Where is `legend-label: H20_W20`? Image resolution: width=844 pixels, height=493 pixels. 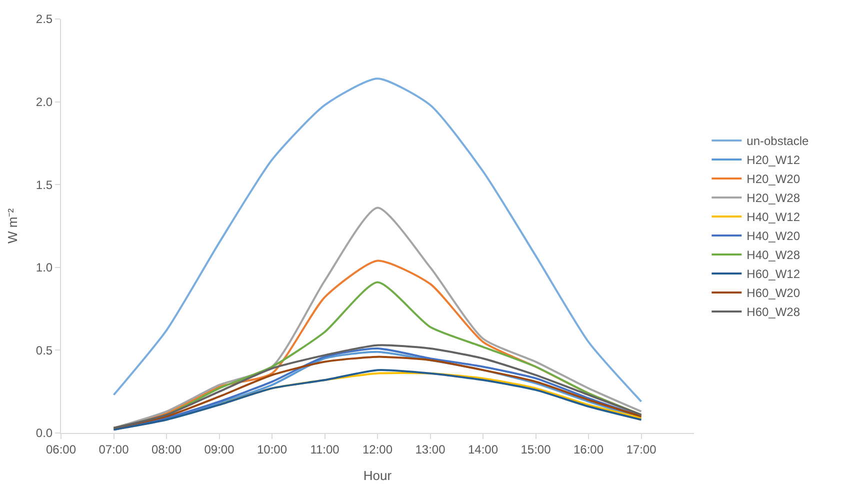 legend-label: H20_W20 is located at coordinates (773, 179).